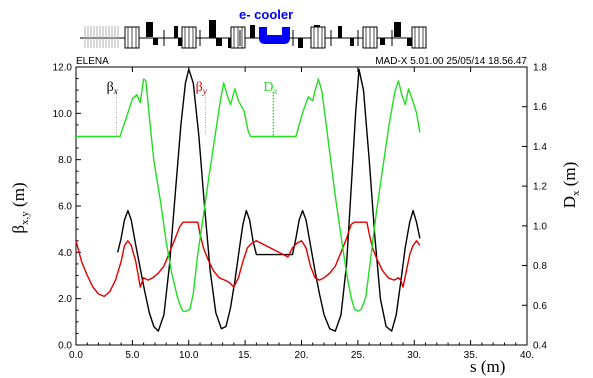 The width and height of the screenshot is (593, 378). Describe the element at coordinates (471, 355) in the screenshot. I see `x-tick-label: 35.` at that location.